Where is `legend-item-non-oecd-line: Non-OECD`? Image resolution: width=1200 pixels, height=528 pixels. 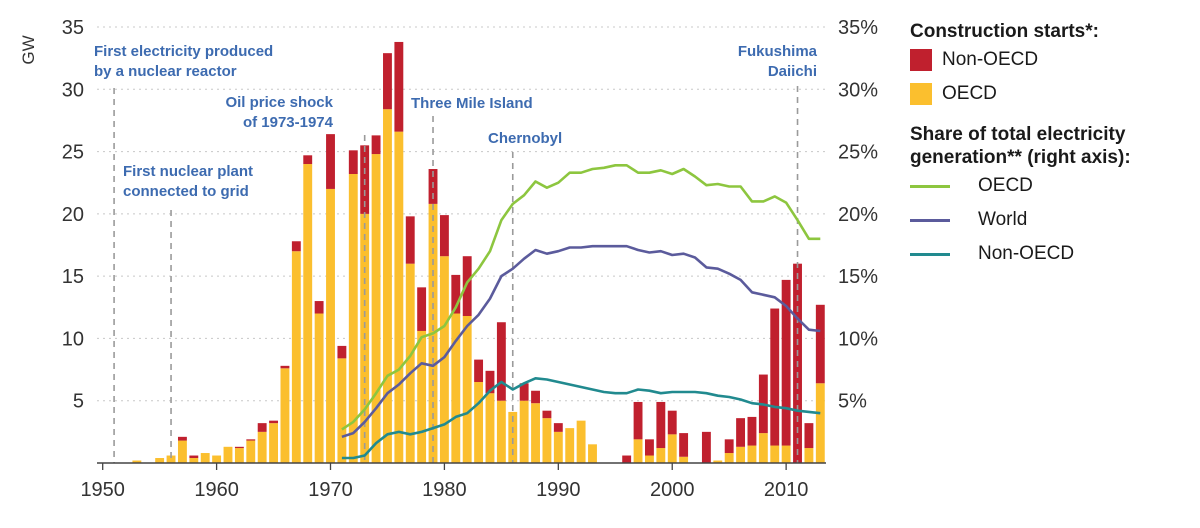 legend-item-non-oecd-line: Non-OECD is located at coordinates (1052, 254).